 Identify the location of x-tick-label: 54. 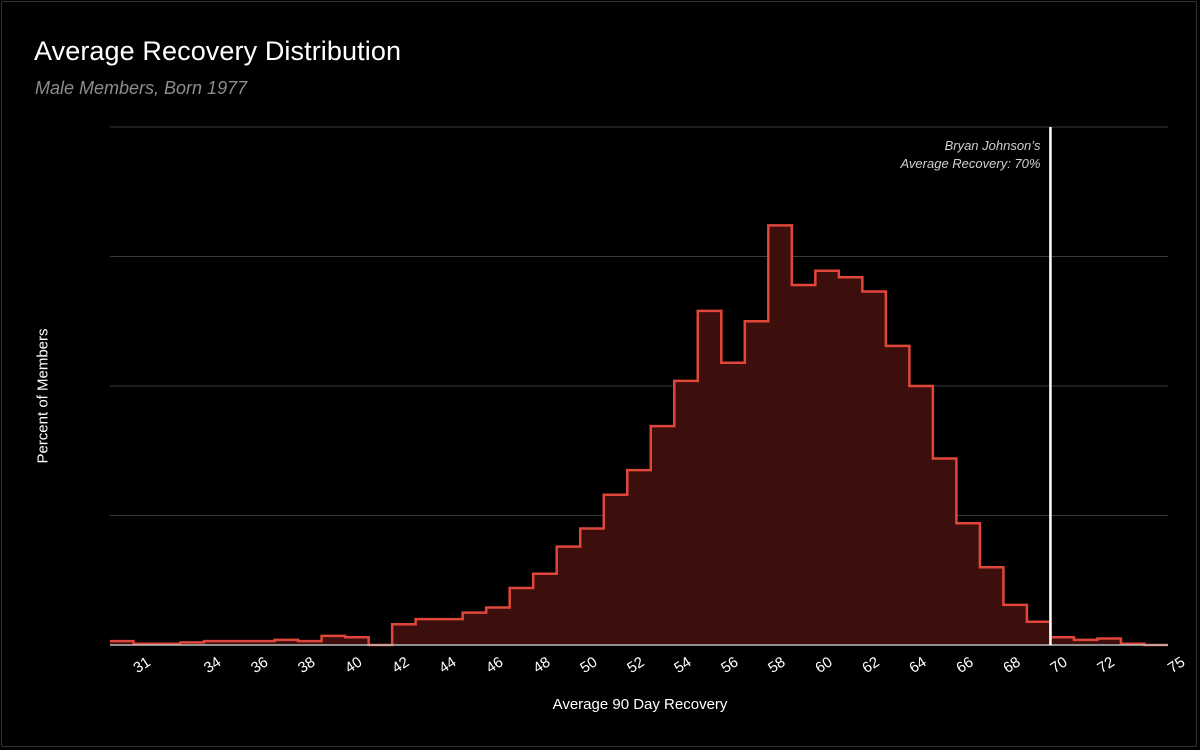
(682, 665).